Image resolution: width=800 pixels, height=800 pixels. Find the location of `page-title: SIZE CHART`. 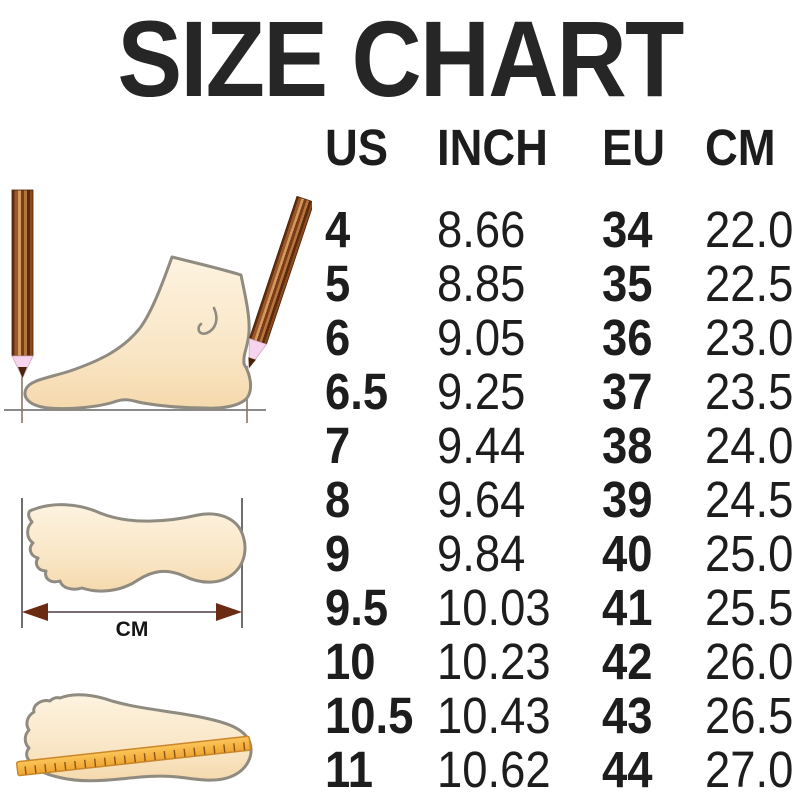

page-title: SIZE CHART is located at coordinates (400, 59).